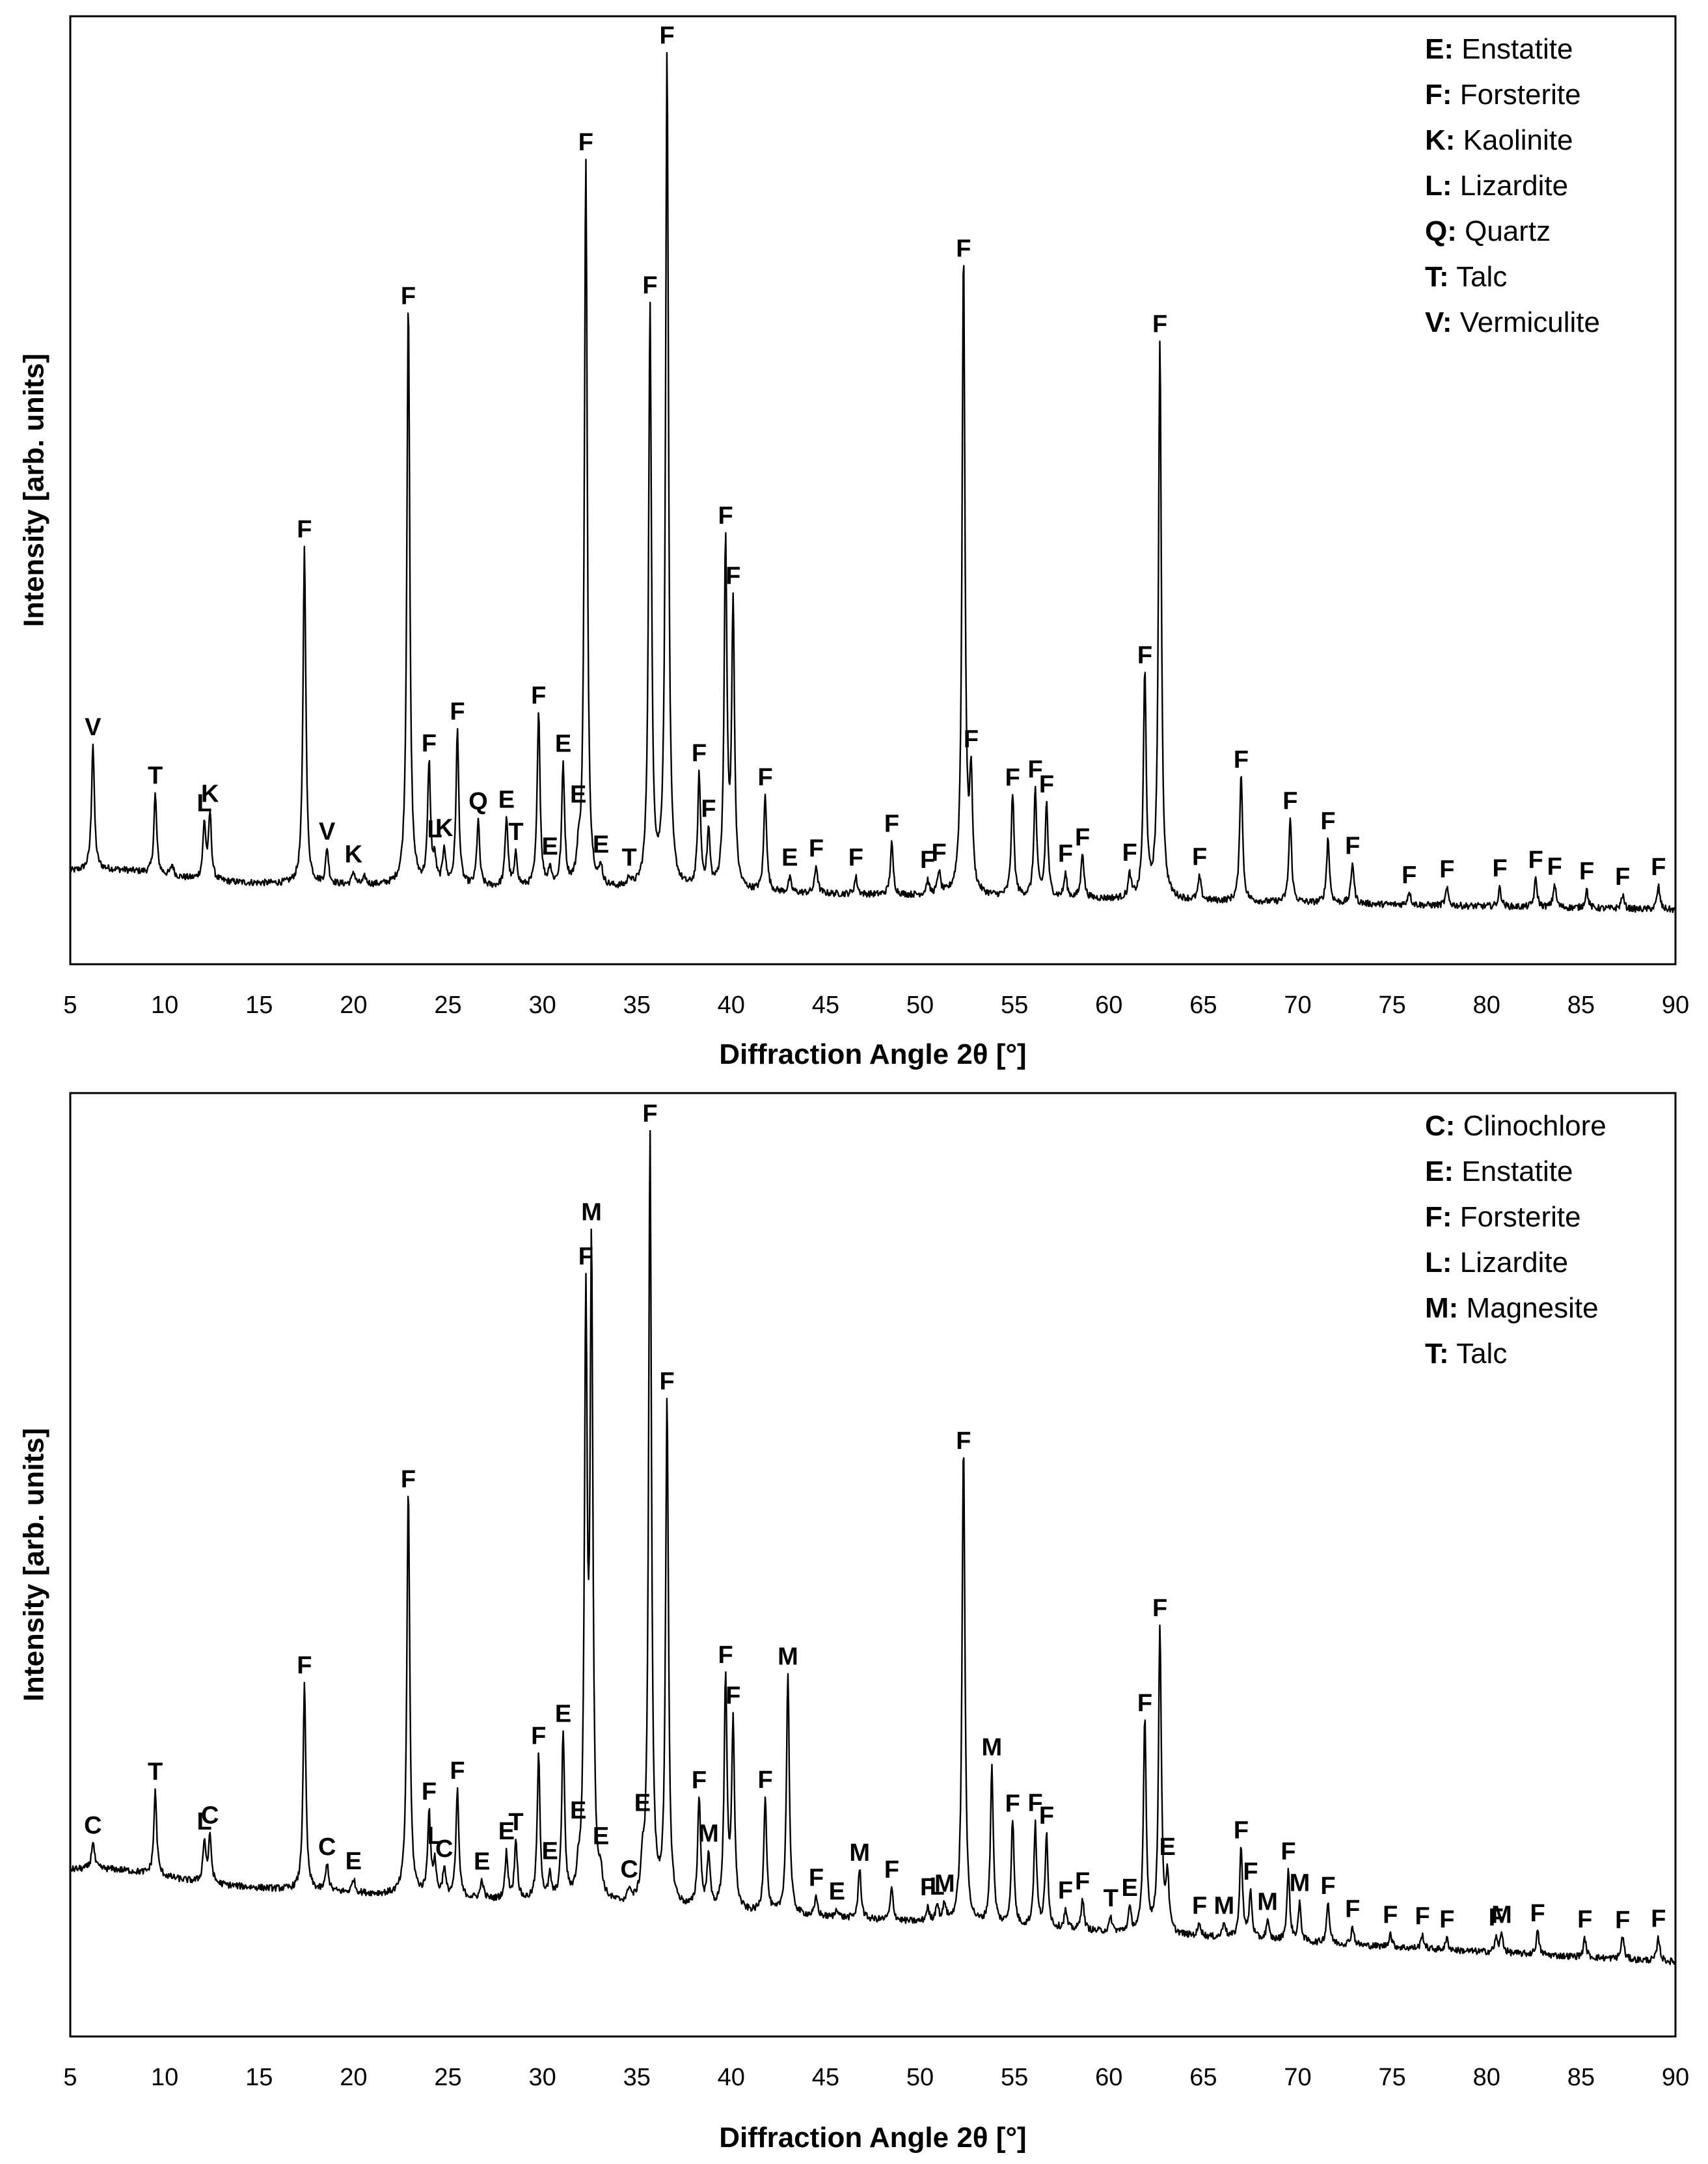 This screenshot has width=1708, height=2164. I want to click on top-legend-entry: E: Enstatite, so click(1499, 49).